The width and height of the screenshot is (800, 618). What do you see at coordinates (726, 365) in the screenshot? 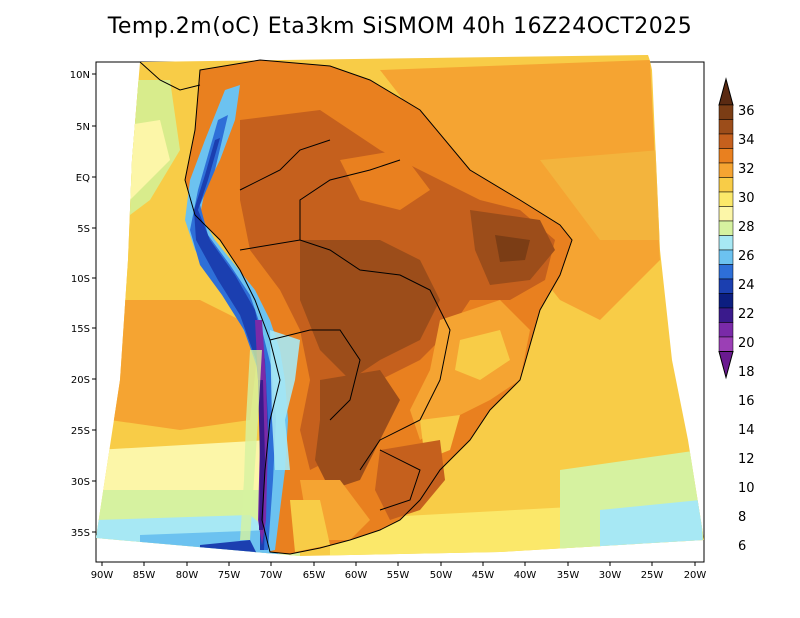
I see `colorbar-min-arrow` at bounding box center [726, 365].